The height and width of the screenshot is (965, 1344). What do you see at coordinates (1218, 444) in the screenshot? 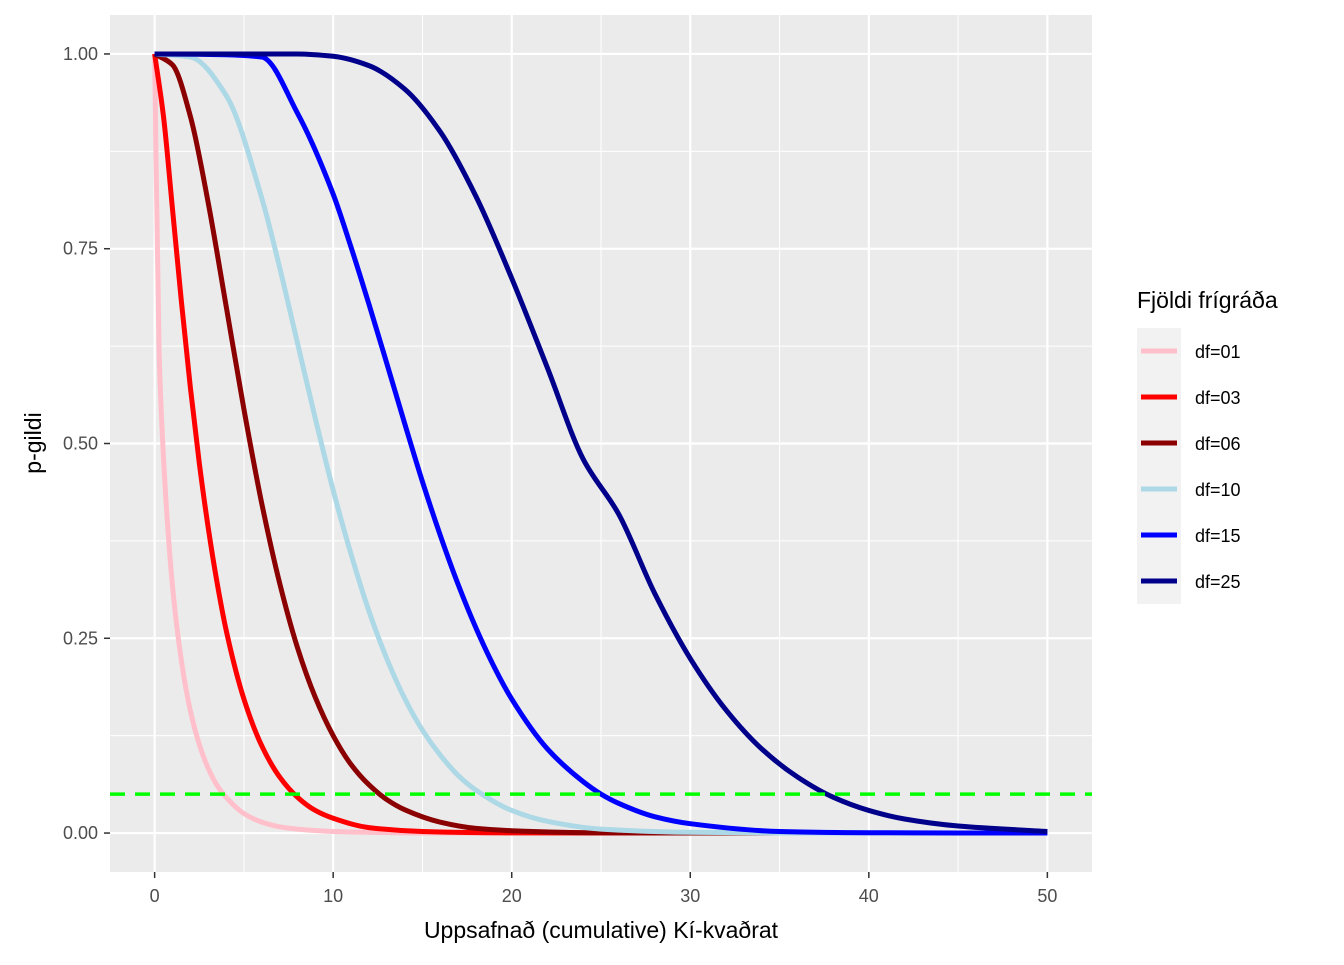
I see `legend-label: df=06` at bounding box center [1218, 444].